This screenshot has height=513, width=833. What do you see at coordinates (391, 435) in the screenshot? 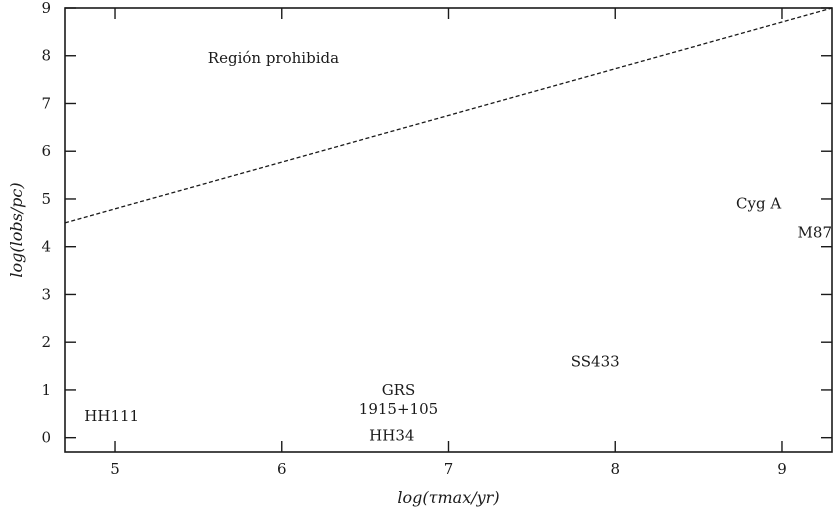
I see `point-label: HH34` at bounding box center [391, 435].